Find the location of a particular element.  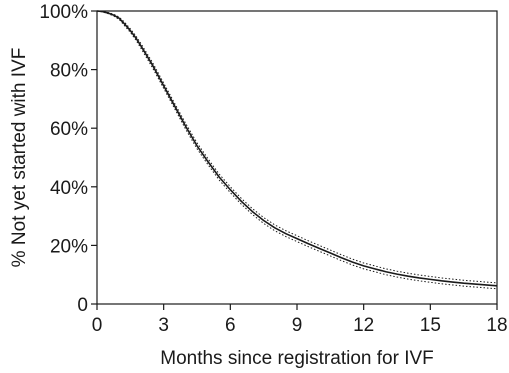

y-tick-label: 20% is located at coordinates (69, 246).